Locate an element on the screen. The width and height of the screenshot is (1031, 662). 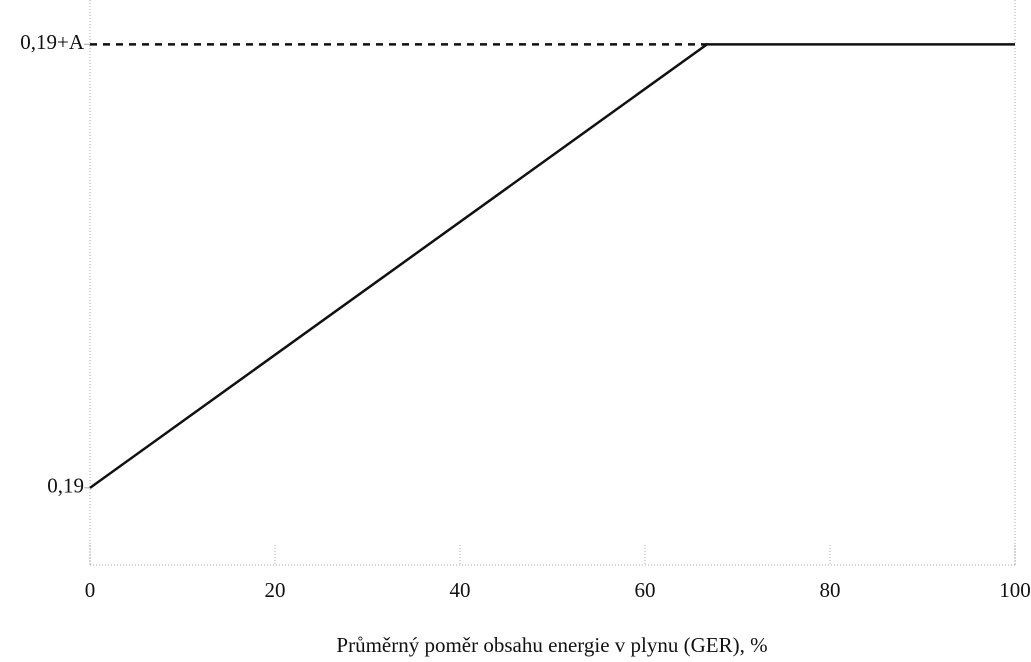
x-tick-label: 0 is located at coordinates (90, 590).